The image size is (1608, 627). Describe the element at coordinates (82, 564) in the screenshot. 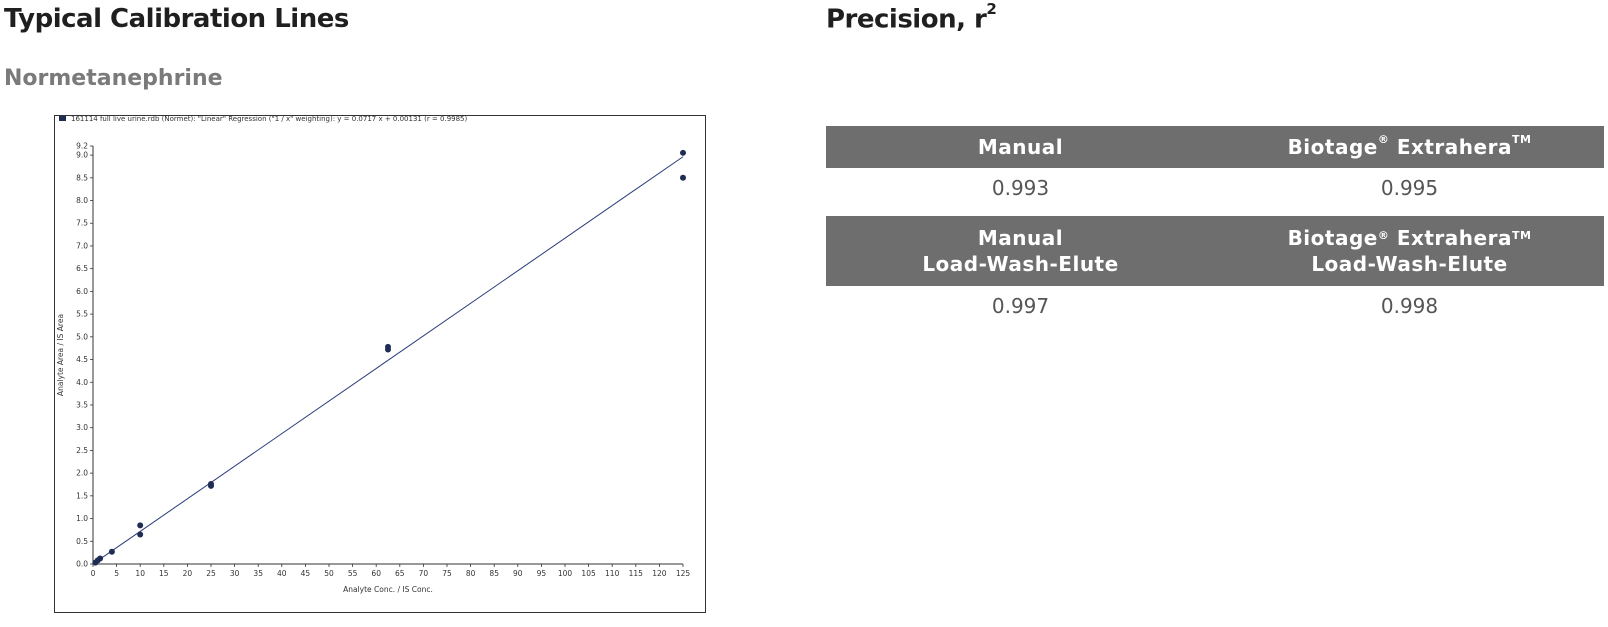

I see `y-tick-label: 0.0` at that location.